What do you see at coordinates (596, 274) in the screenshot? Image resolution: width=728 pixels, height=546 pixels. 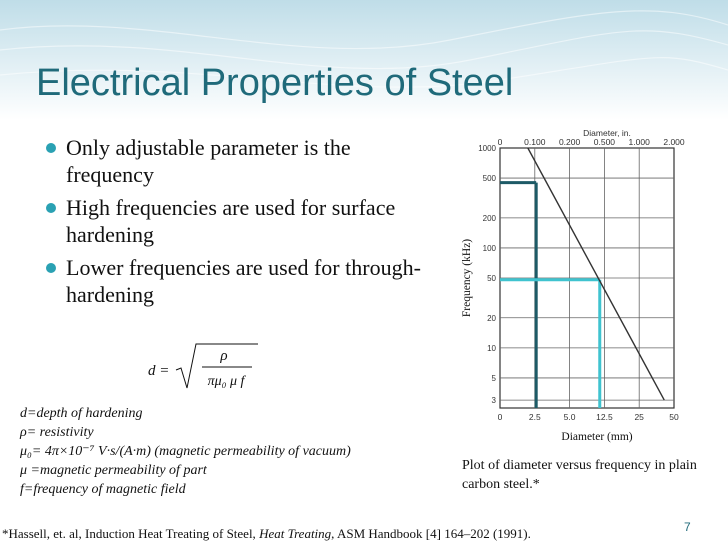 I see `series-line` at bounding box center [596, 274].